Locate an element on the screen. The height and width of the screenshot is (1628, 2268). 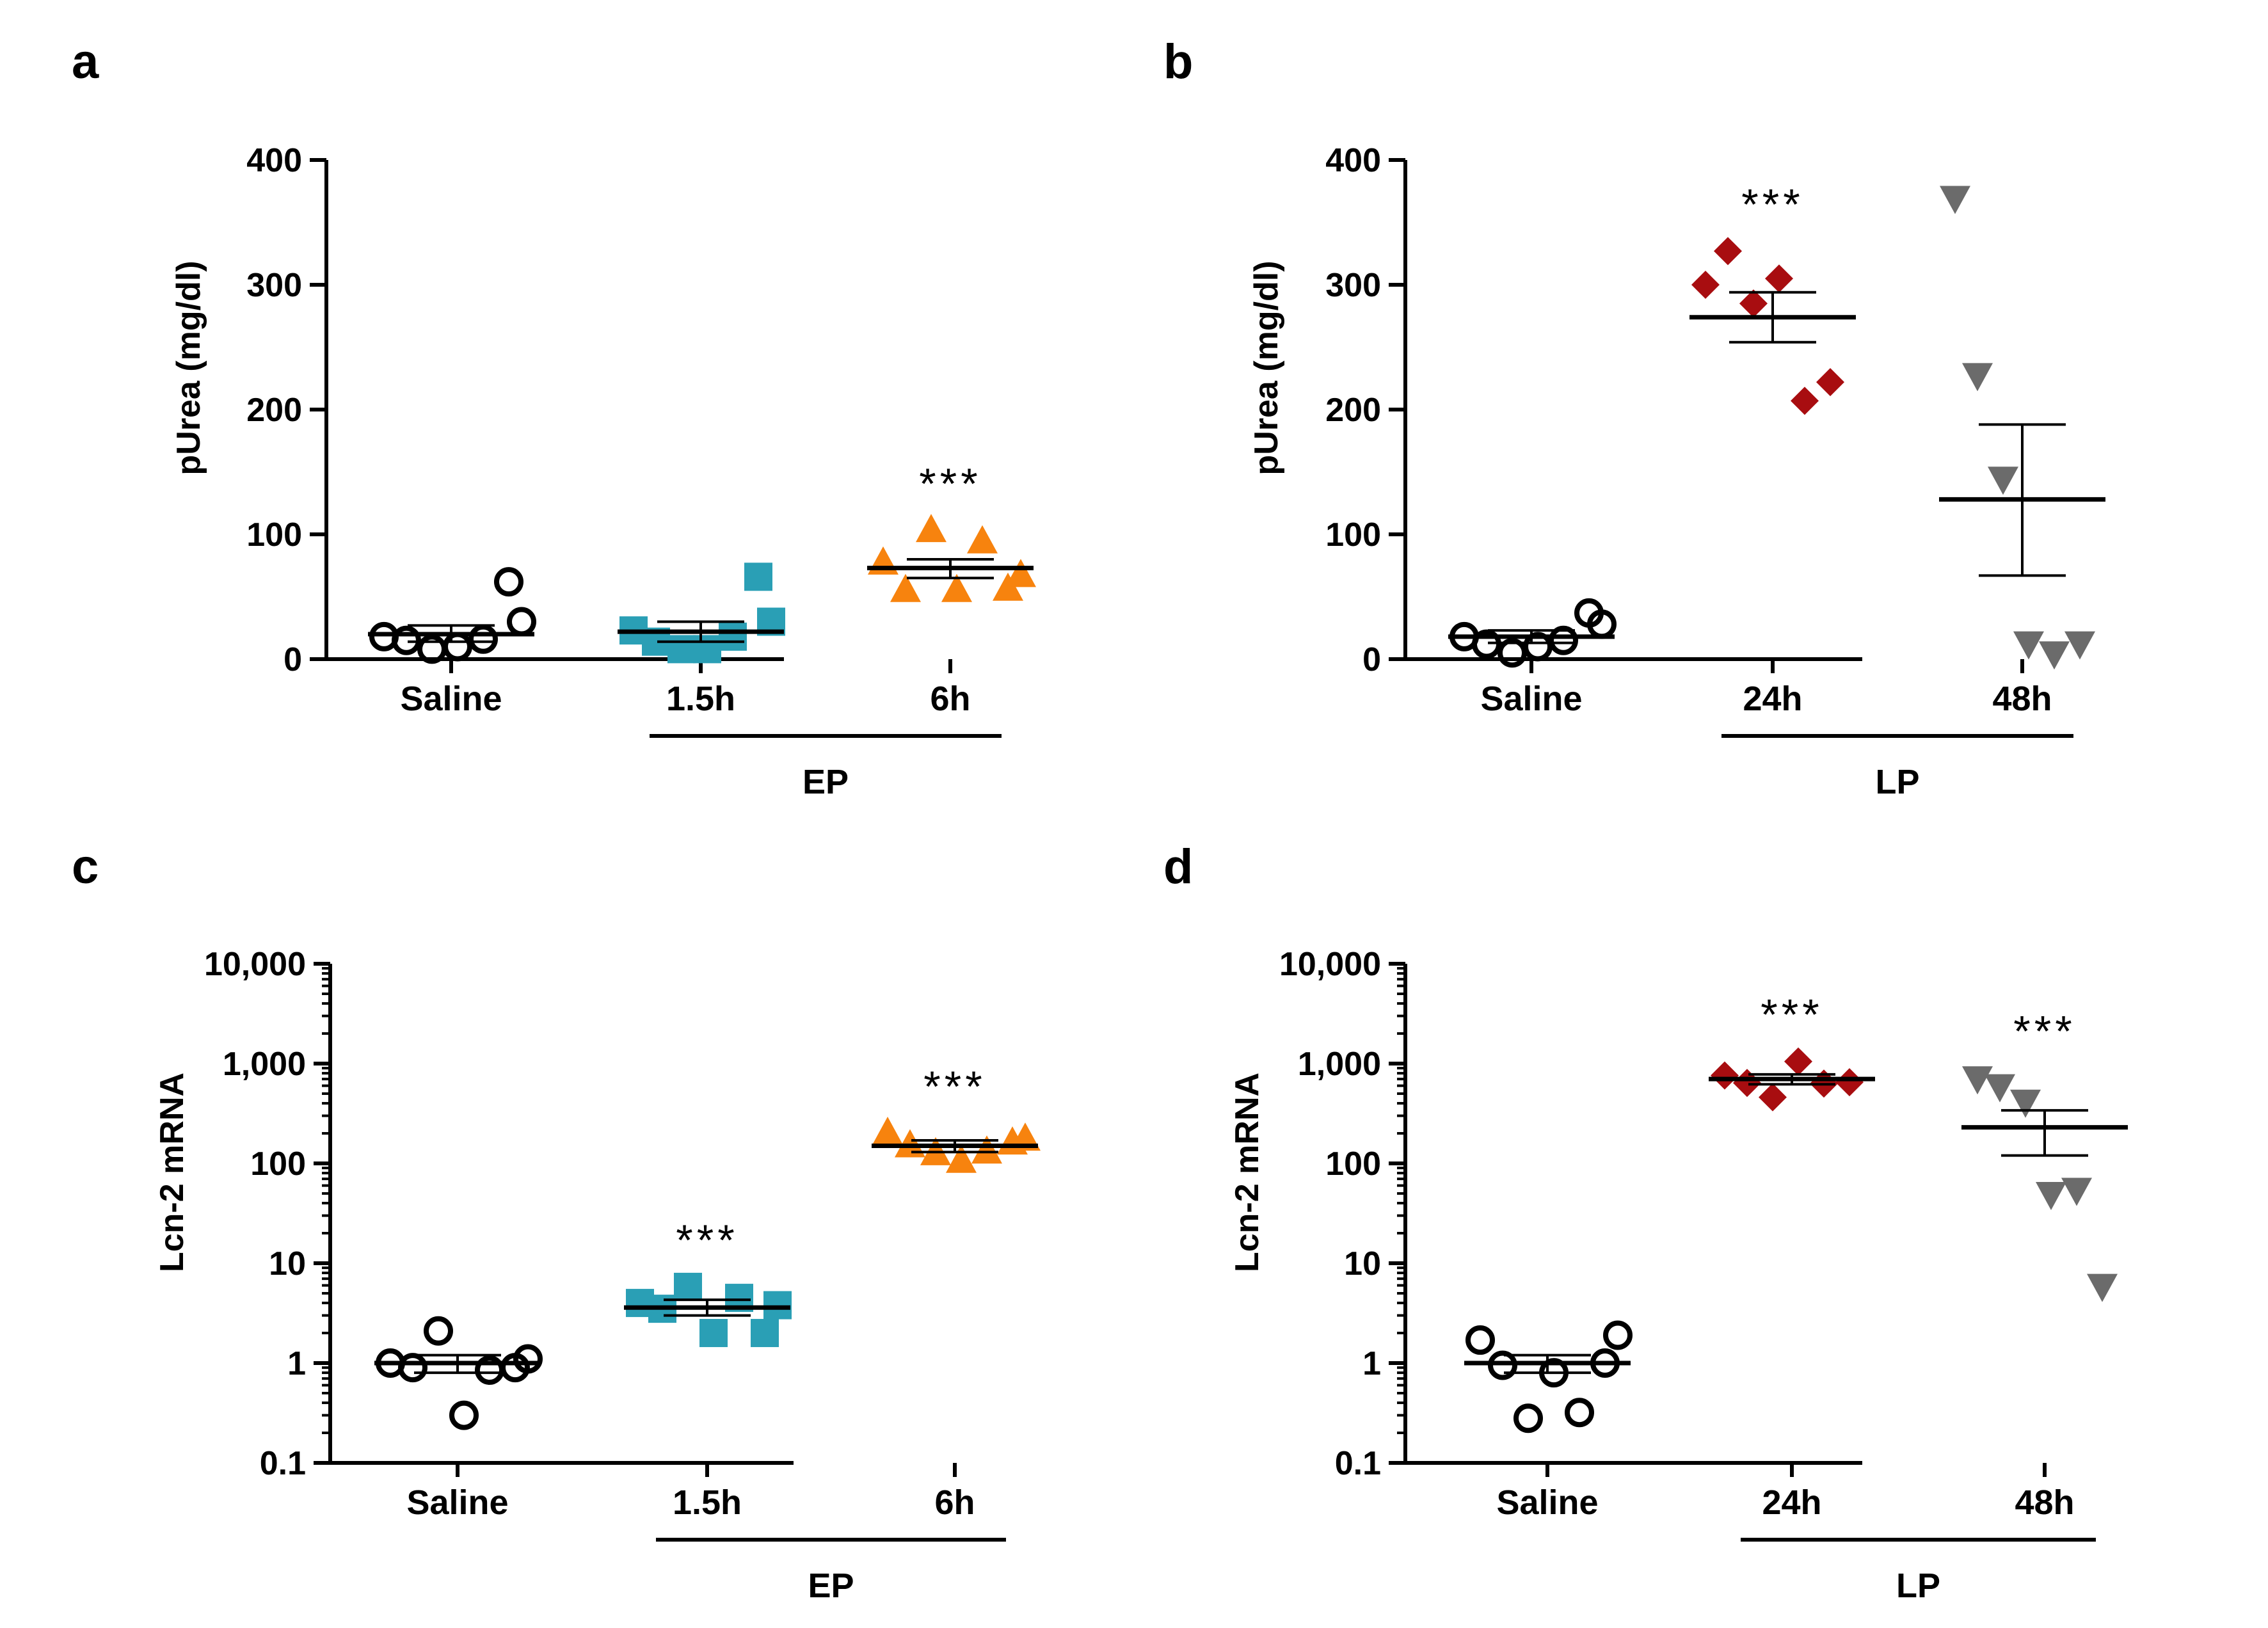
panel-letter: a is located at coordinates (85, 62).